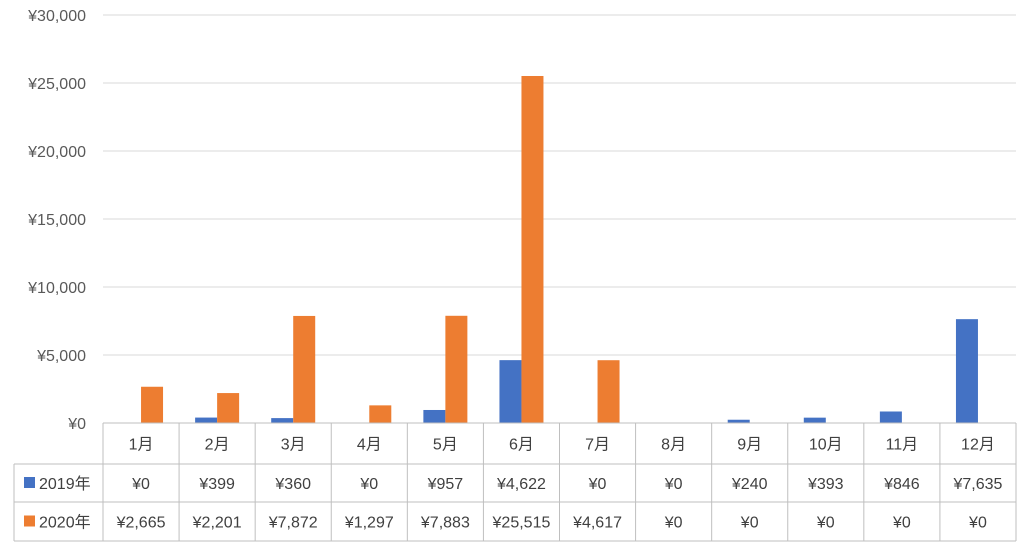 This screenshot has height=545, width=1024. What do you see at coordinates (293, 523) in the screenshot?
I see `data-label: ¥7,872` at bounding box center [293, 523].